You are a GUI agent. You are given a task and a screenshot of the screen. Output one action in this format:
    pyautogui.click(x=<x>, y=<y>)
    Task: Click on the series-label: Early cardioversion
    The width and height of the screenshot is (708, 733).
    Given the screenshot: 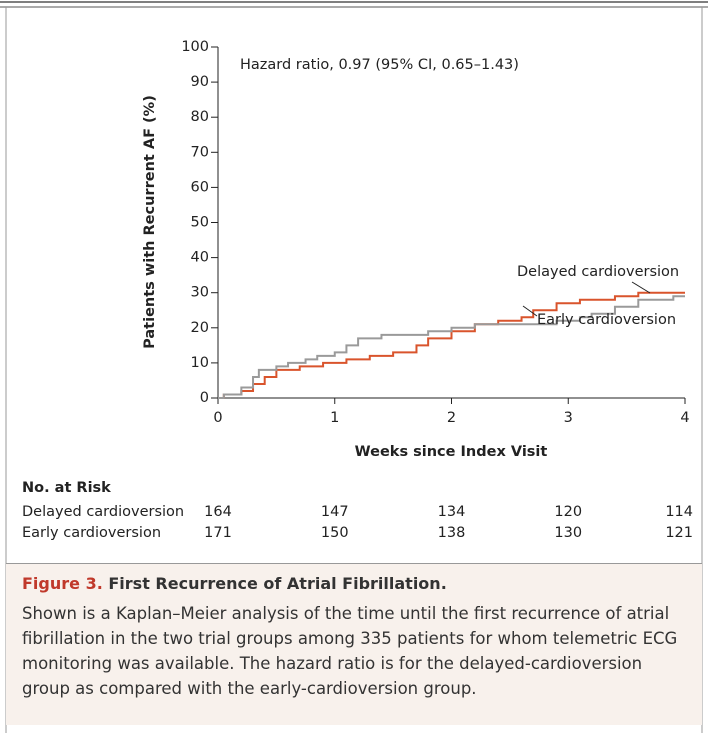 What is the action you would take?
    pyautogui.click(x=606, y=320)
    